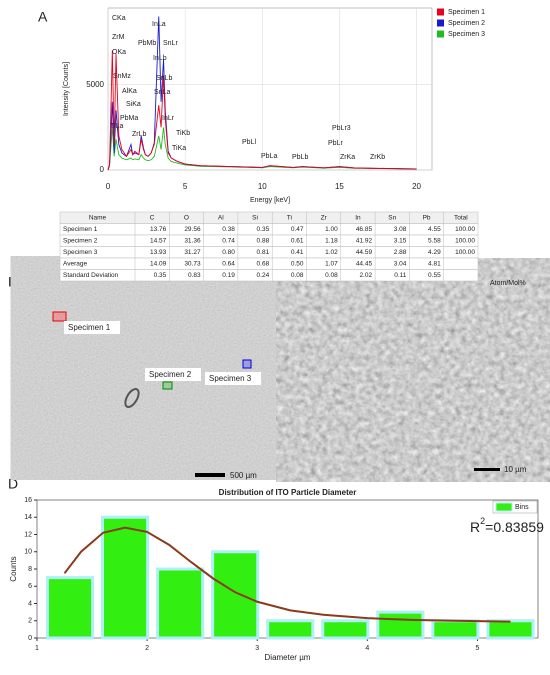 Image resolution: width=550 pixels, height=675 pixels. What do you see at coordinates (95, 84) in the screenshot?
I see `y-tick-label: 5000` at bounding box center [95, 84].